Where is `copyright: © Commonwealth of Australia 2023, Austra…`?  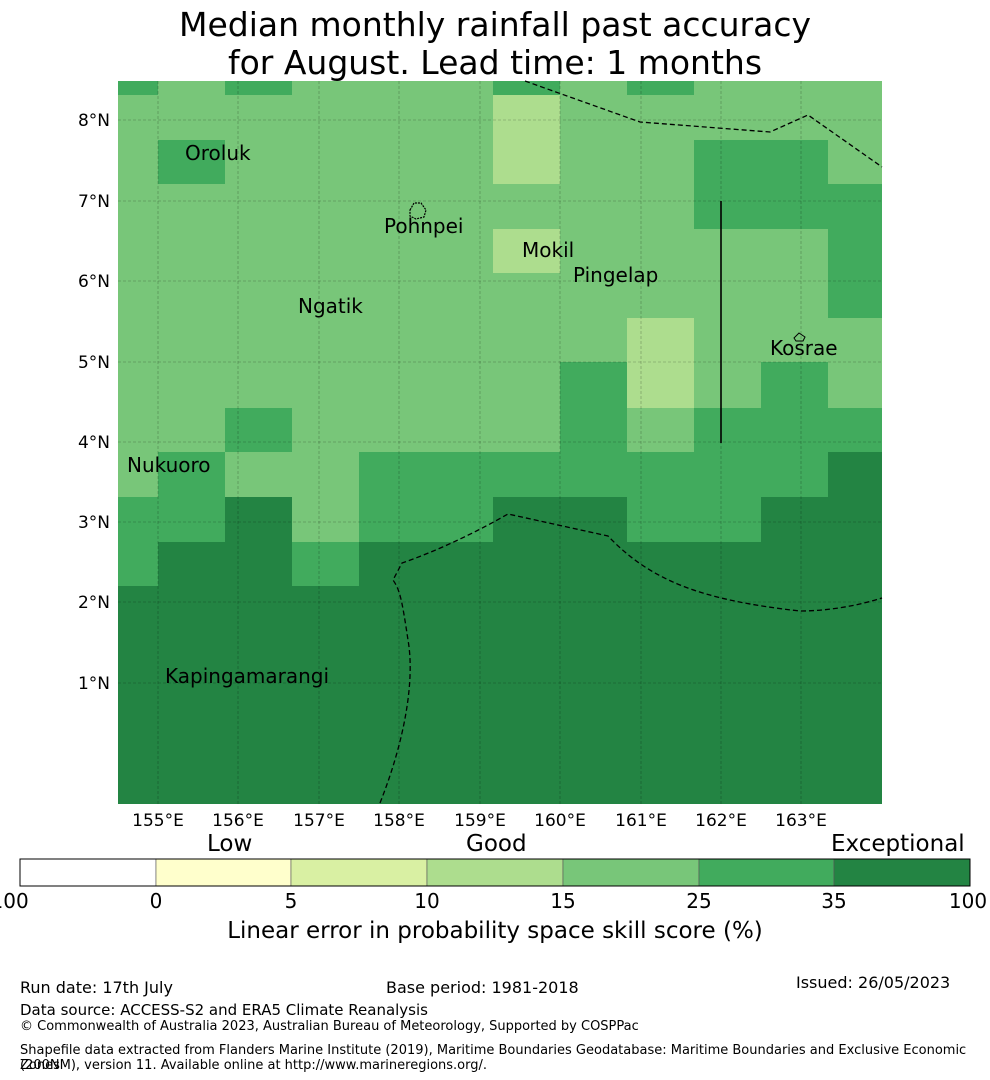
copyright: © Commonwealth of Australia 2023, Austra… is located at coordinates (329, 1026).